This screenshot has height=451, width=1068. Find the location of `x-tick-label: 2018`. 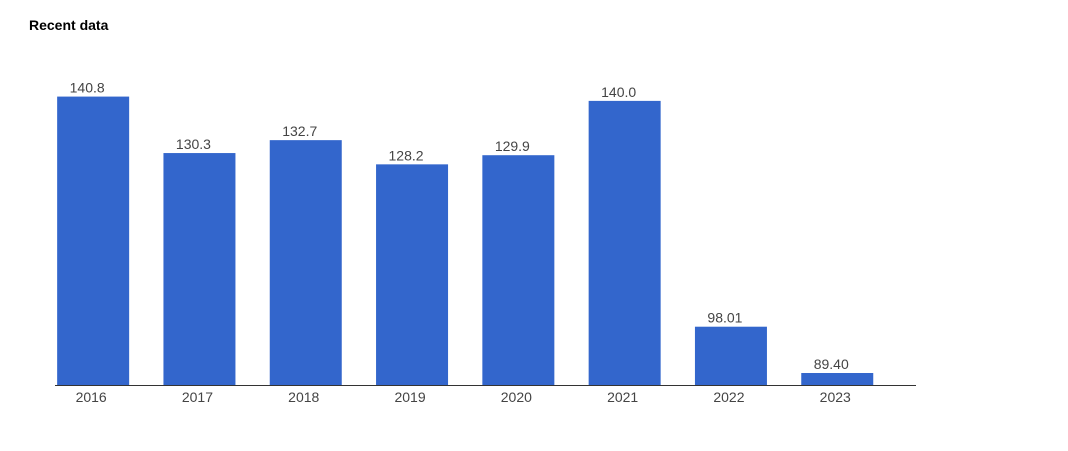

x-tick-label: 2018 is located at coordinates (303, 397).